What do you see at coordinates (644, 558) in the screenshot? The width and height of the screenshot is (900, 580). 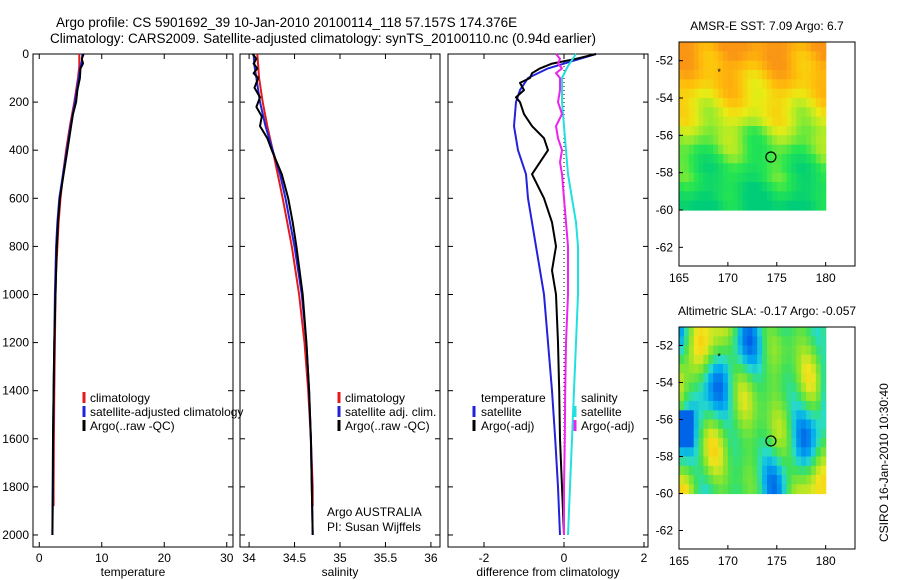 I see `x-tick-label: 2` at bounding box center [644, 558].